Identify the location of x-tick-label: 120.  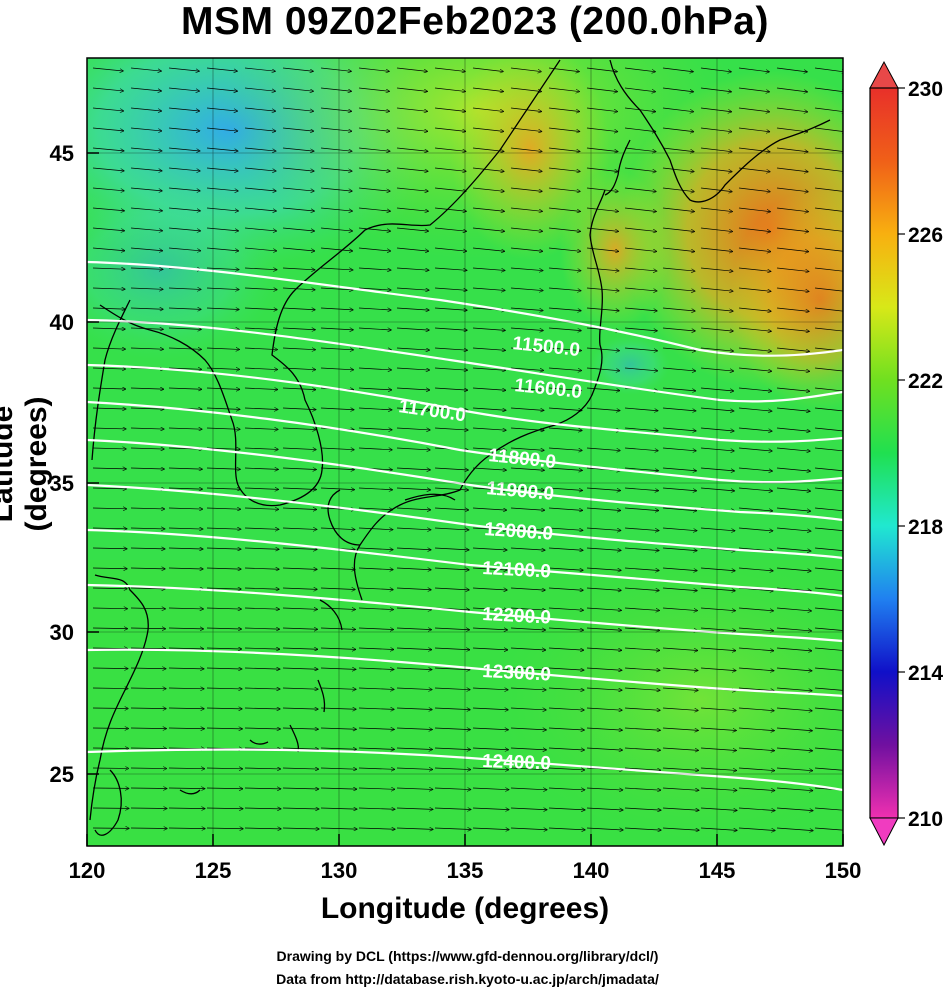
(87, 870).